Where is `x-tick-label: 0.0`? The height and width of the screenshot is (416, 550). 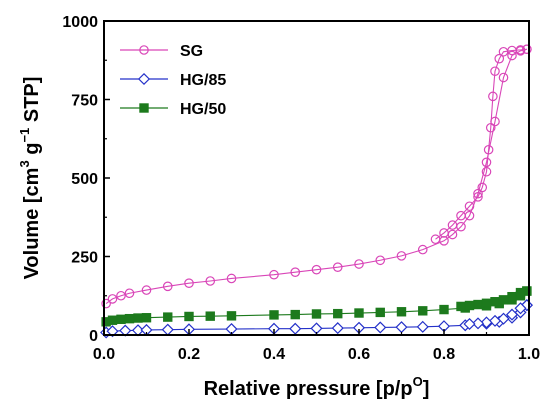 x-tick-label: 0.0 is located at coordinates (104, 354).